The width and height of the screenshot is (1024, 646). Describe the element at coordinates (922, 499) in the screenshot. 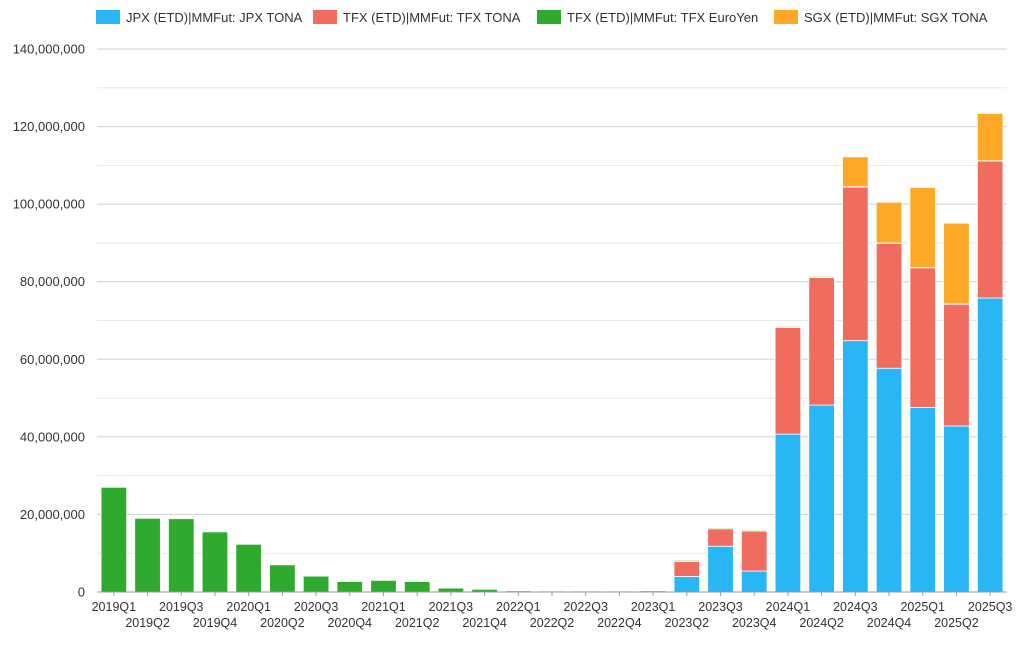

I see `bar-segment-jpx-2025Q1` at that location.